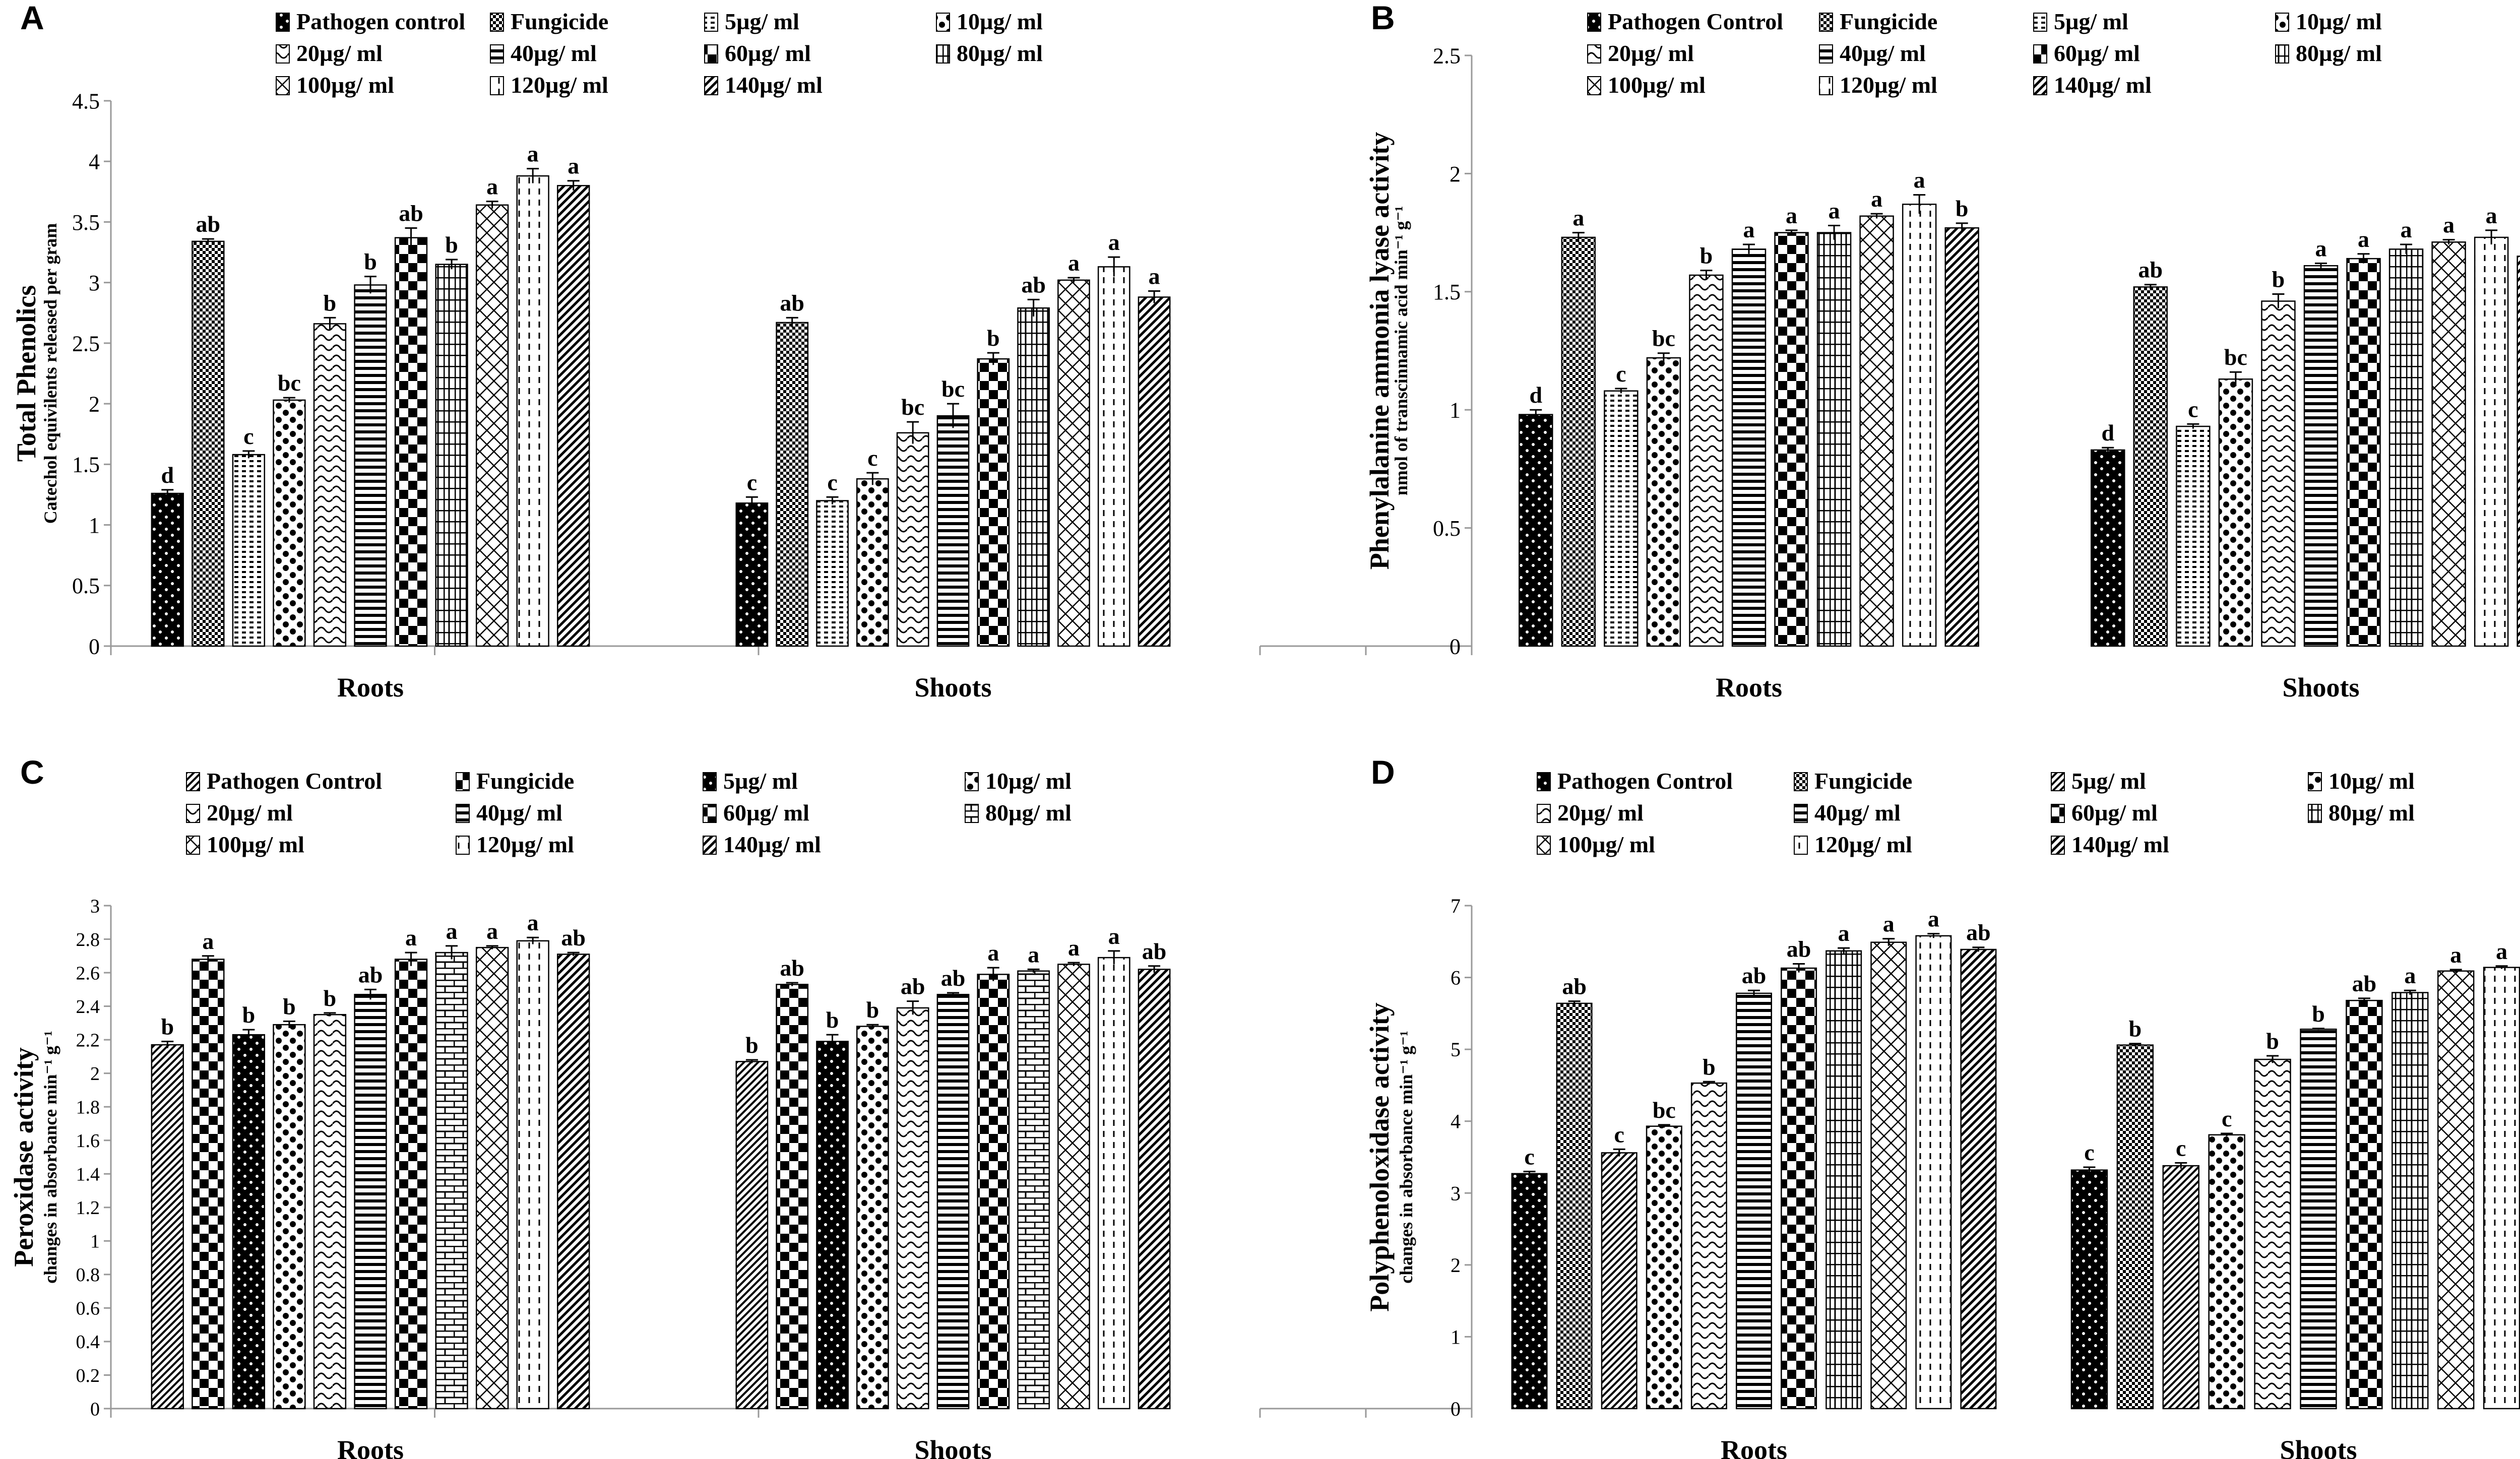 The height and width of the screenshot is (1459, 2520). I want to click on y-axis-title: Phenylalanine ammonia lyase activity, so click(1379, 350).